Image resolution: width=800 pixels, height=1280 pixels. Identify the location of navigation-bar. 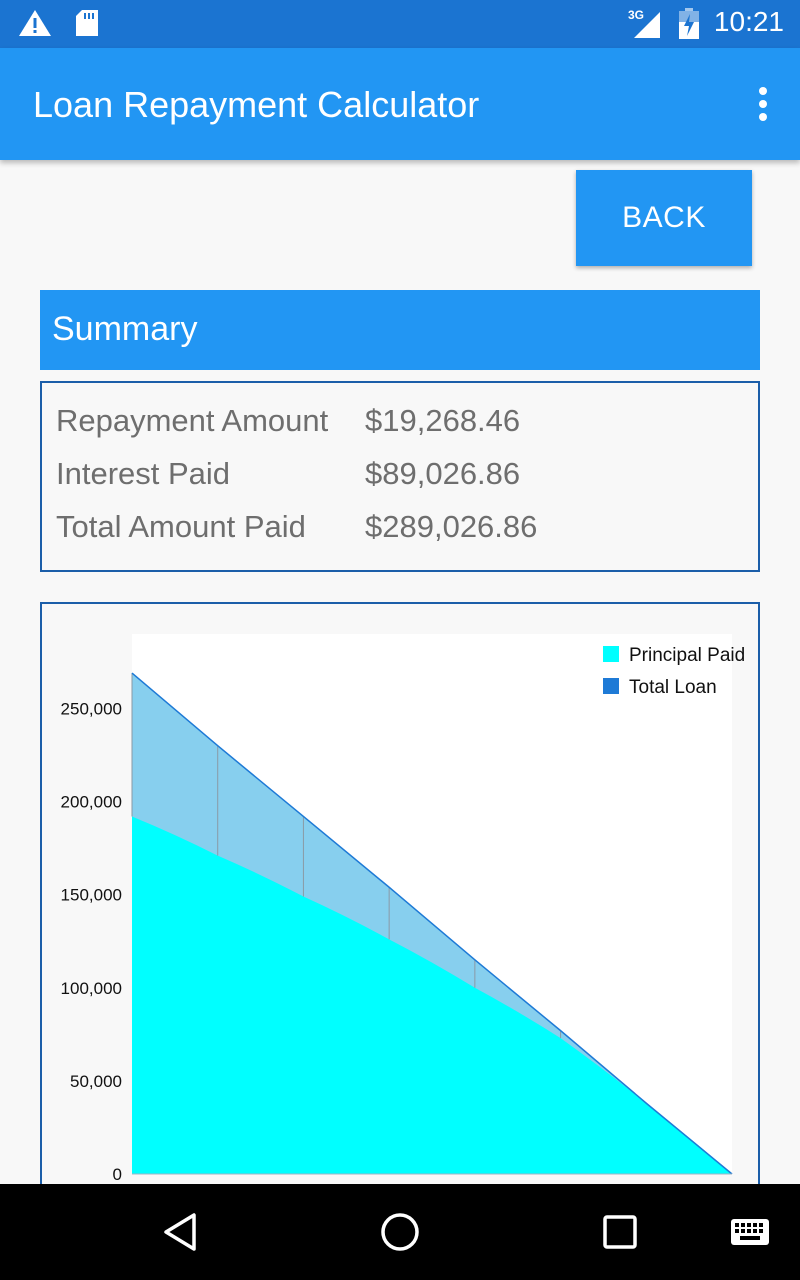
(400, 1232).